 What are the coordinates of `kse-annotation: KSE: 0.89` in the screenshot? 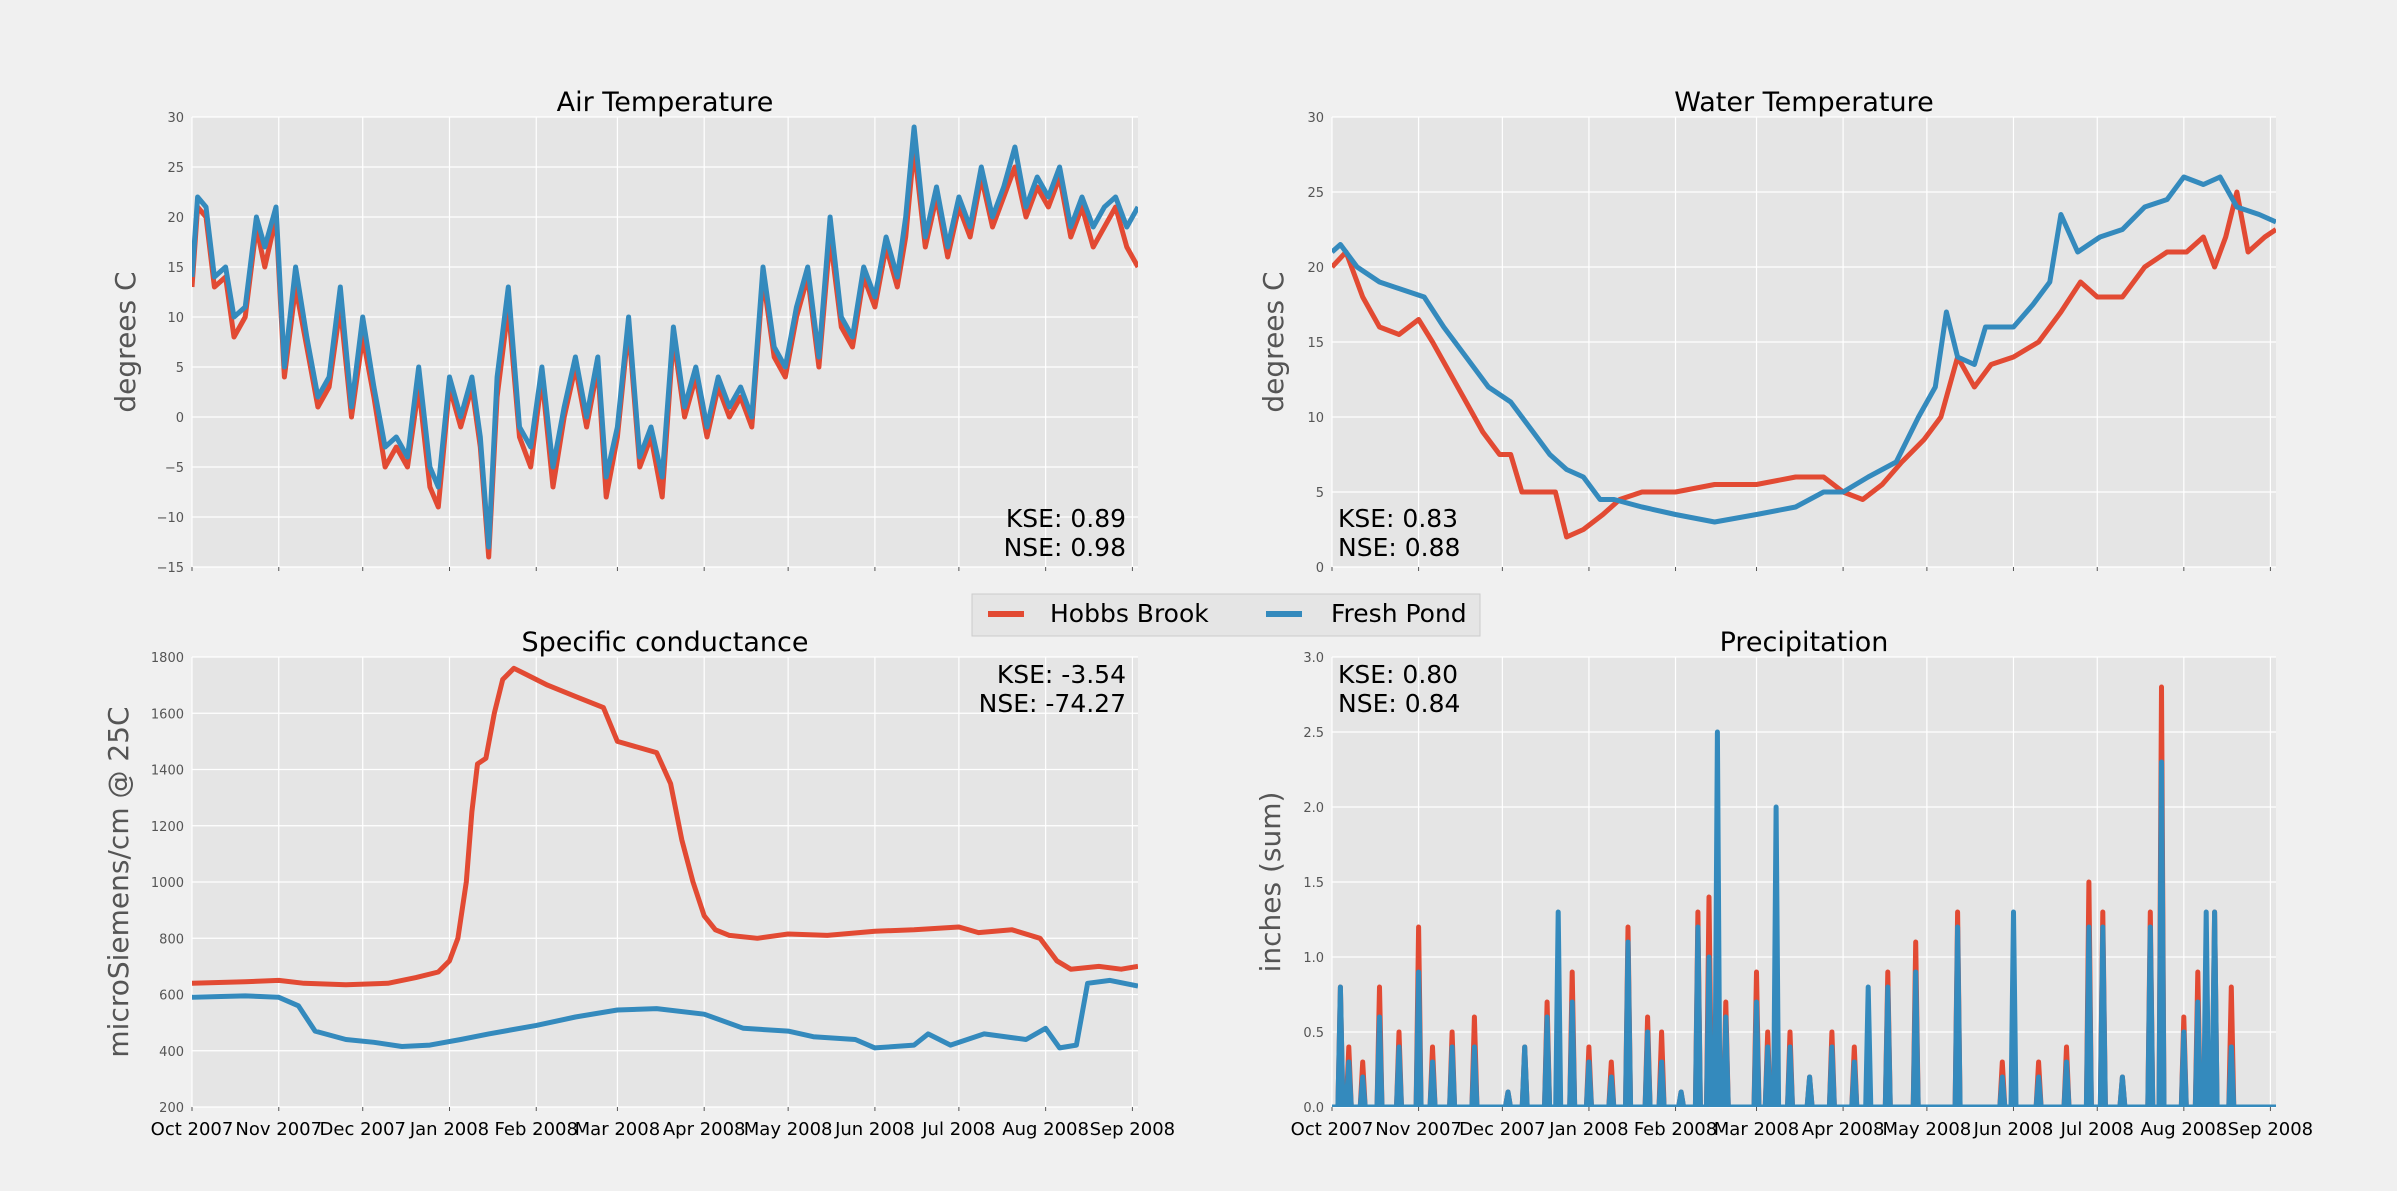 It's located at (1066, 518).